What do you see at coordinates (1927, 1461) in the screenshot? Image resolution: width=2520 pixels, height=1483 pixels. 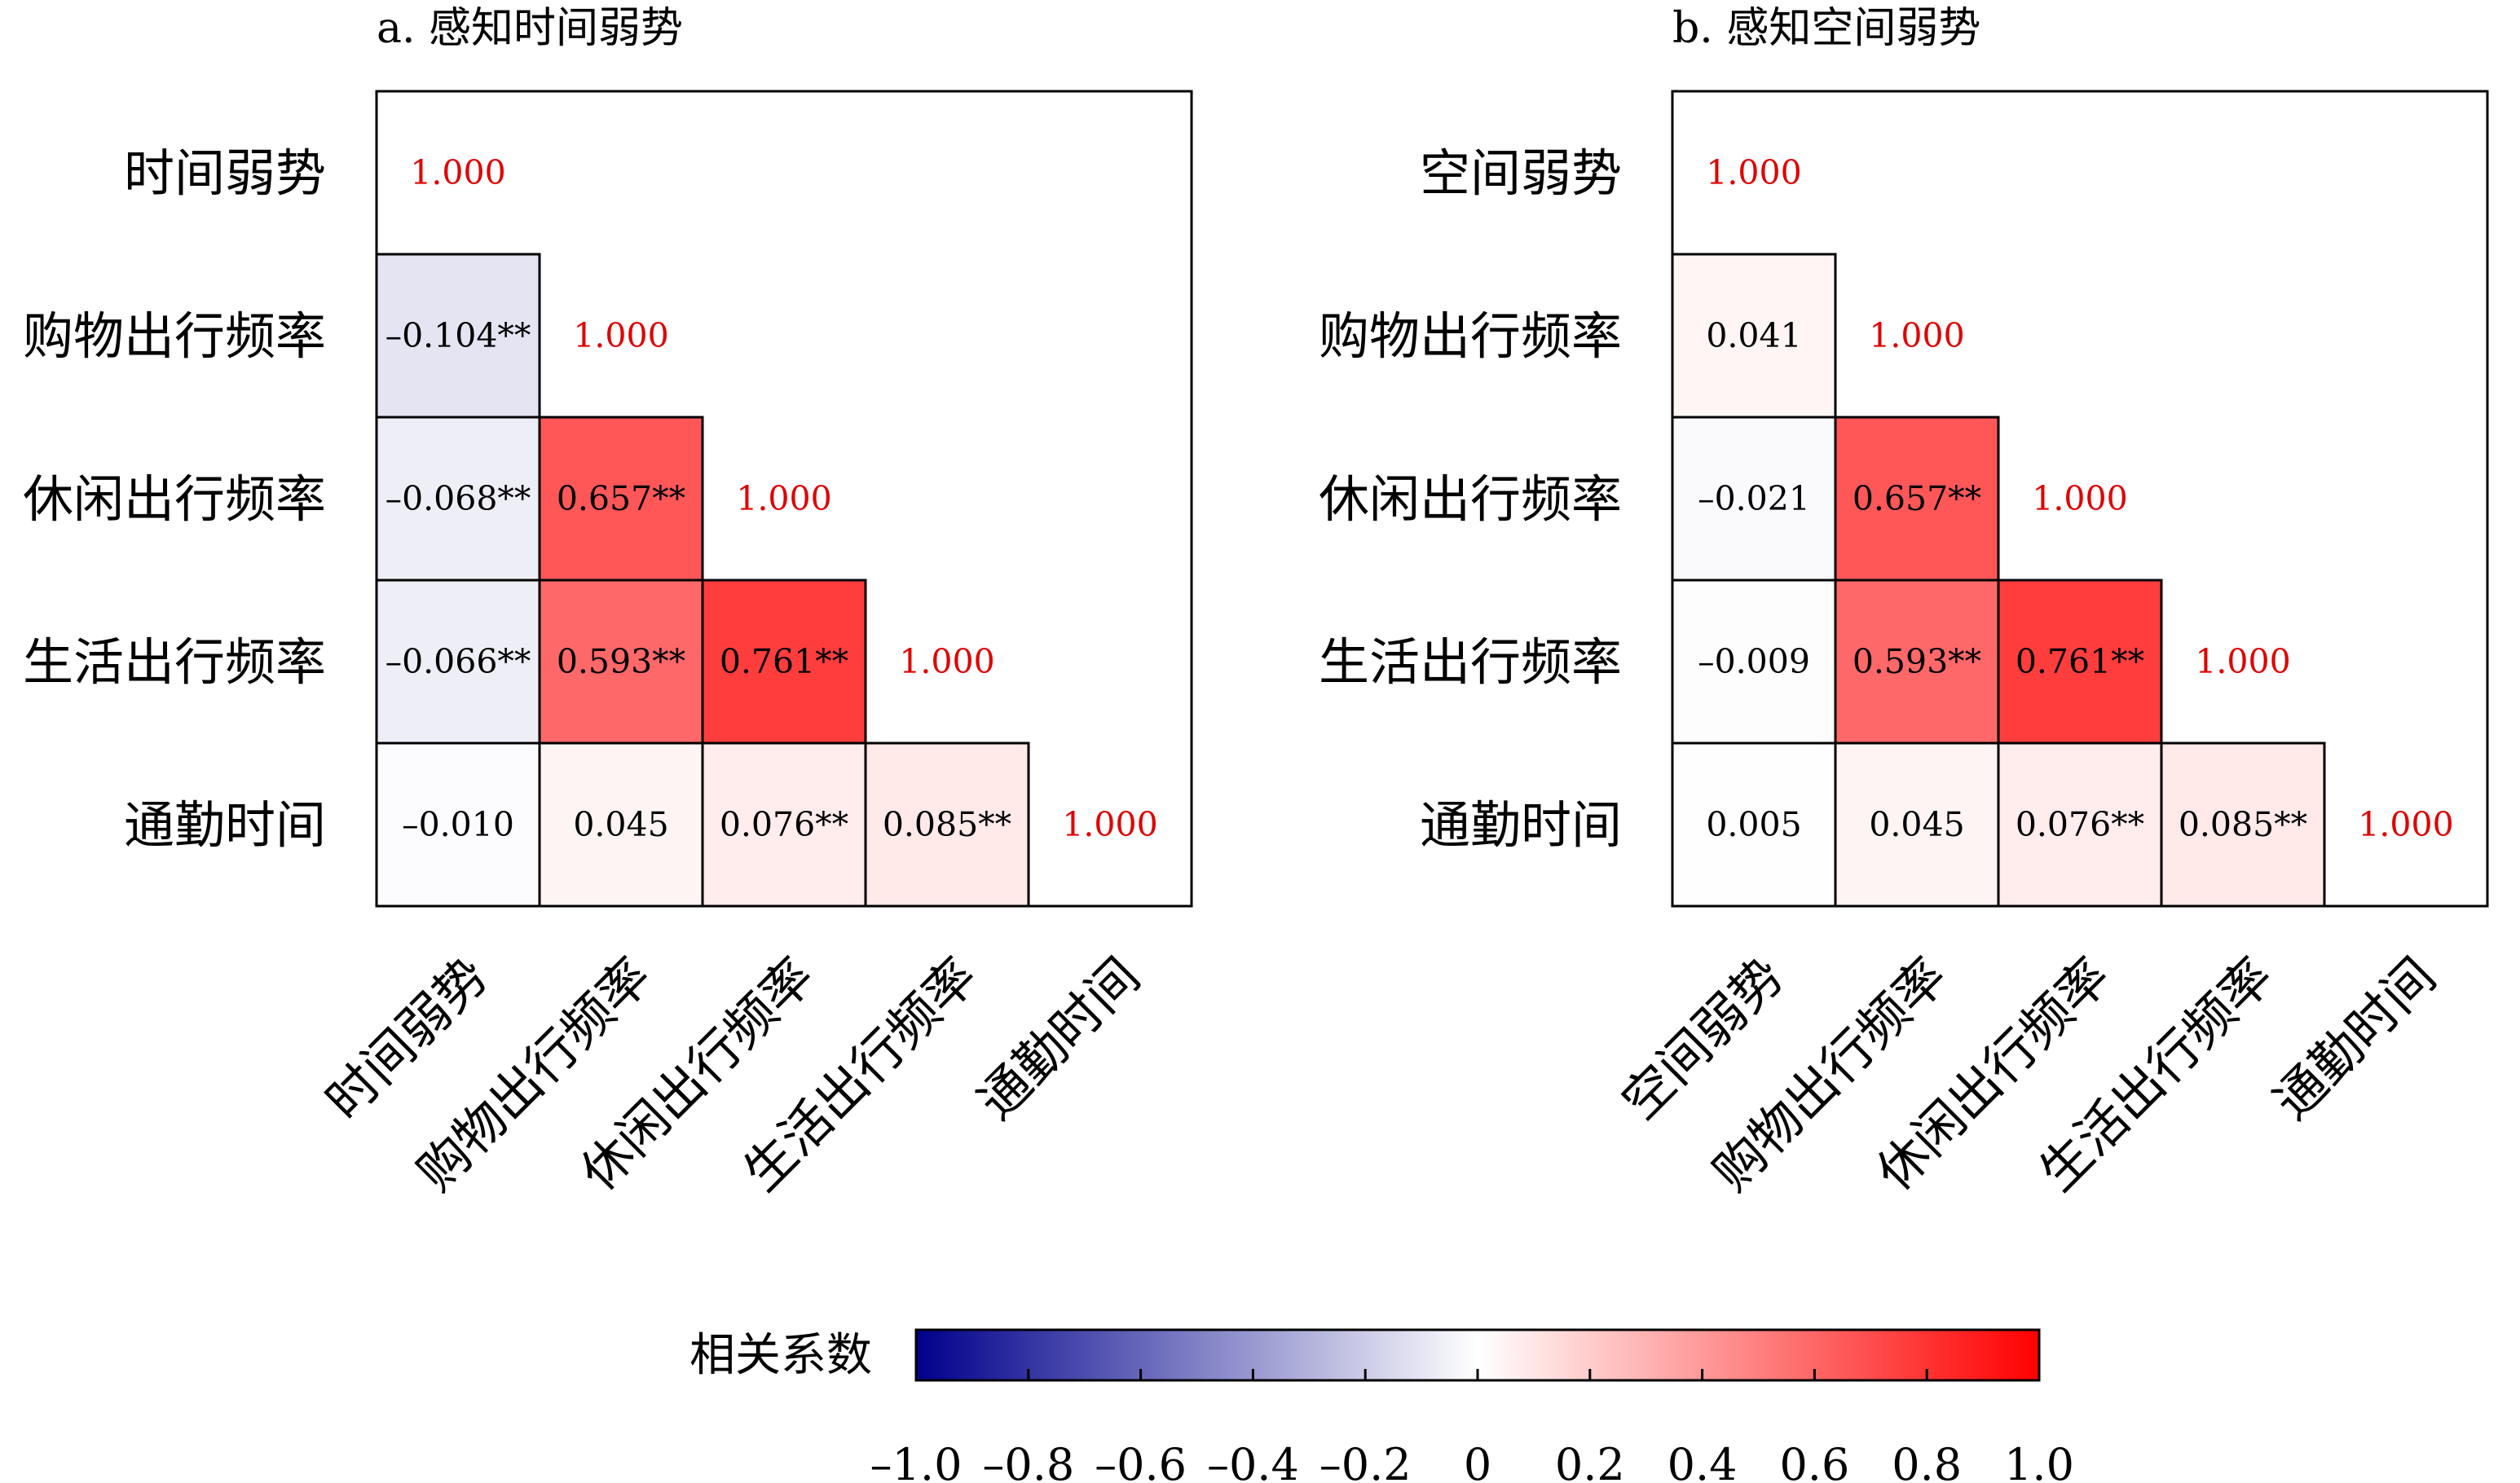 I see `colorbar-tick-label: 0.8` at bounding box center [1927, 1461].